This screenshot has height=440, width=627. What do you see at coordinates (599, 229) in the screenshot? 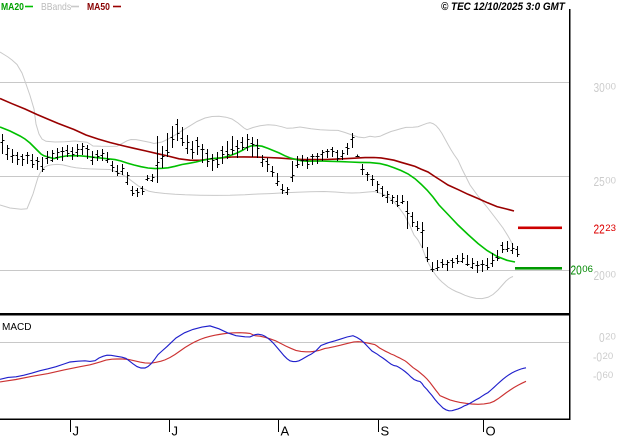
I see `svg-text: 22` at bounding box center [599, 229].